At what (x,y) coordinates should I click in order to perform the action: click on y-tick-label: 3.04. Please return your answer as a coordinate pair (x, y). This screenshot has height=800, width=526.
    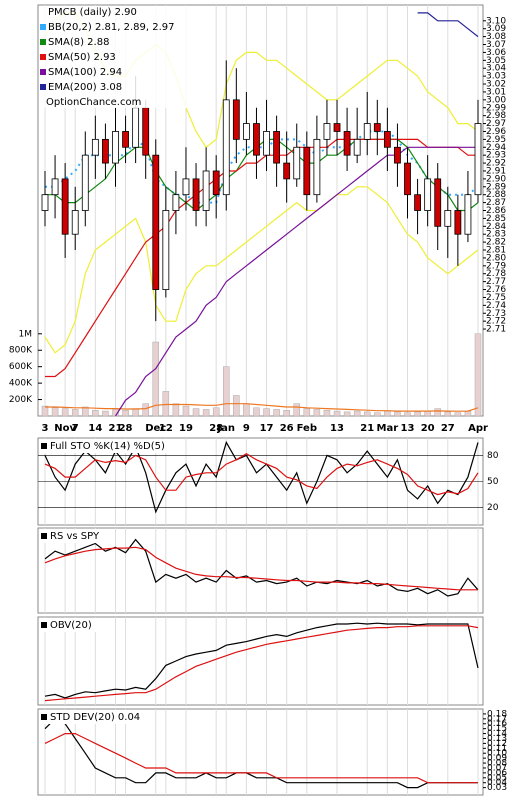
    Looking at the image, I should click on (496, 69).